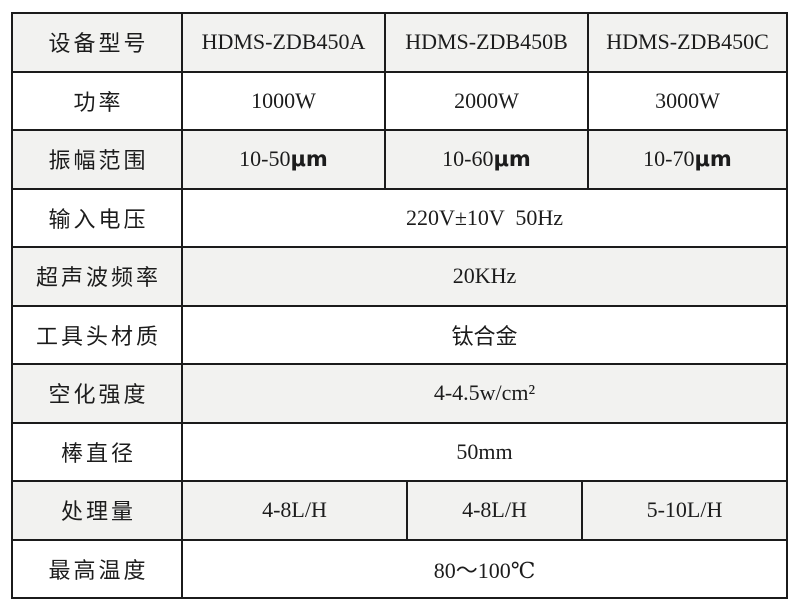 This screenshot has width=800, height=612. What do you see at coordinates (399, 394) in the screenshot?
I see `spec-row-cavitation: 空化强度 4-4.5w/cm²` at bounding box center [399, 394].